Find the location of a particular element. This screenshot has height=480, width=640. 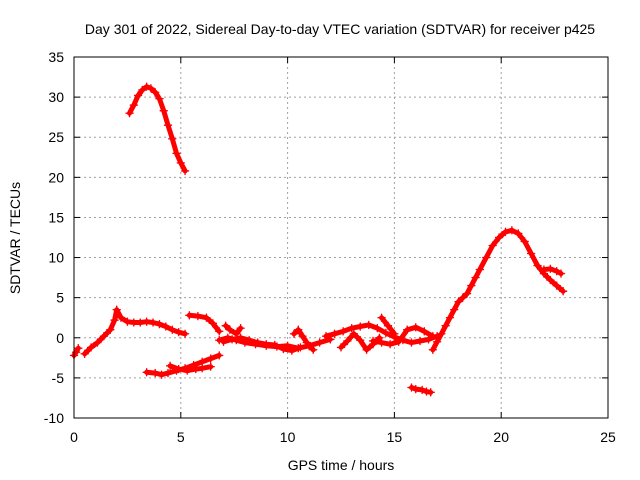

x-tick-label: 10 is located at coordinates (288, 437).